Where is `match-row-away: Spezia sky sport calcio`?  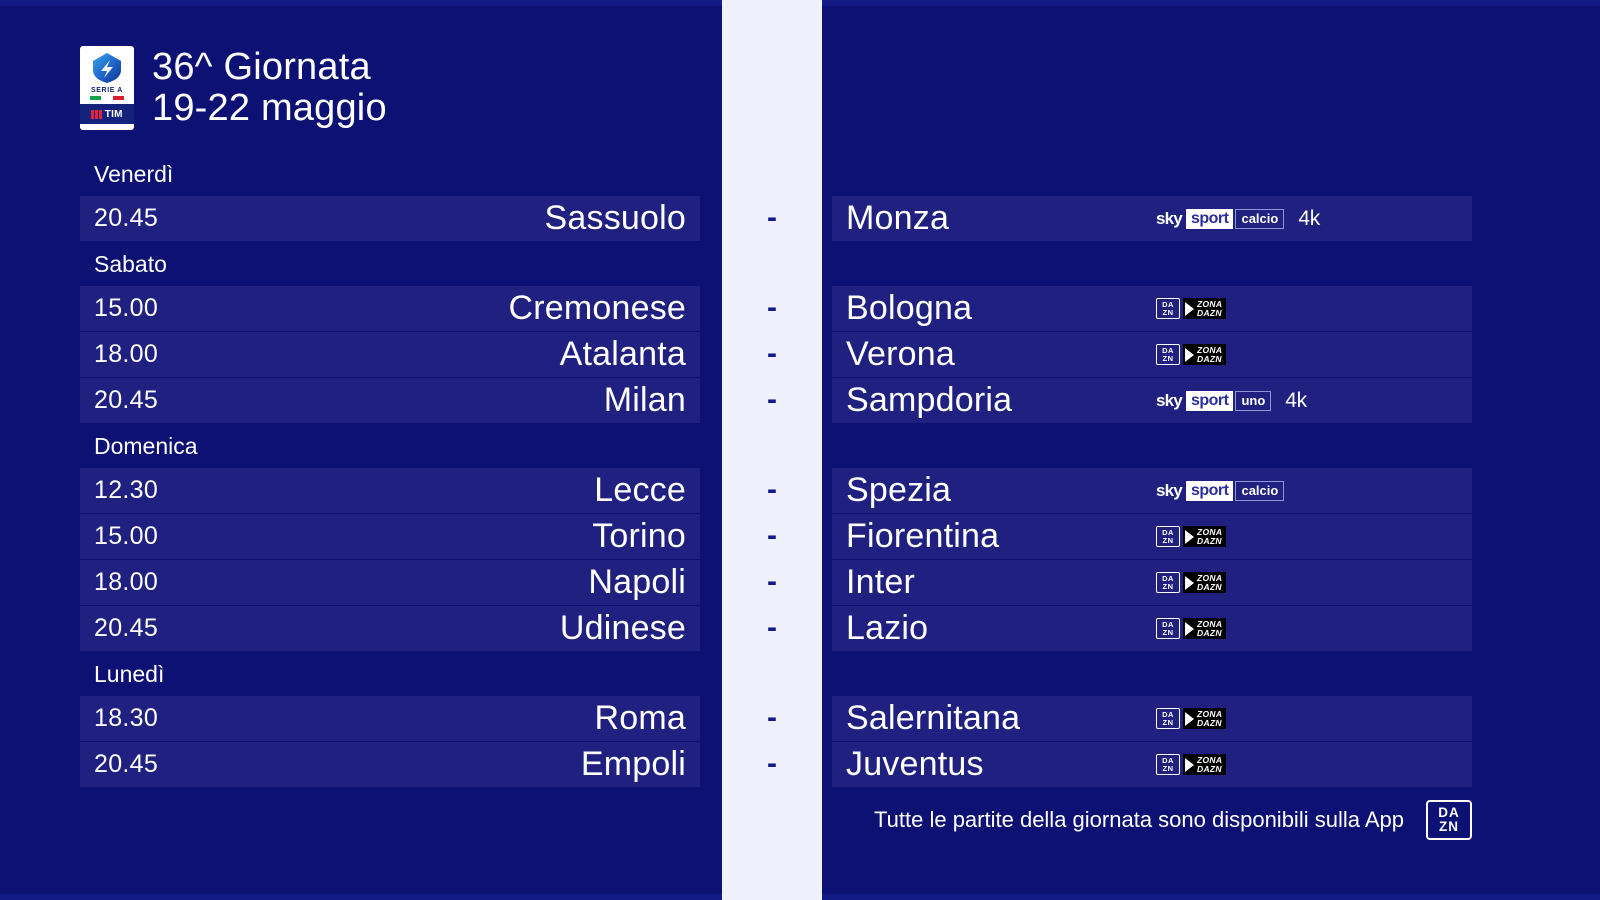
match-row-away: Spezia sky sport calcio is located at coordinates (1152, 490).